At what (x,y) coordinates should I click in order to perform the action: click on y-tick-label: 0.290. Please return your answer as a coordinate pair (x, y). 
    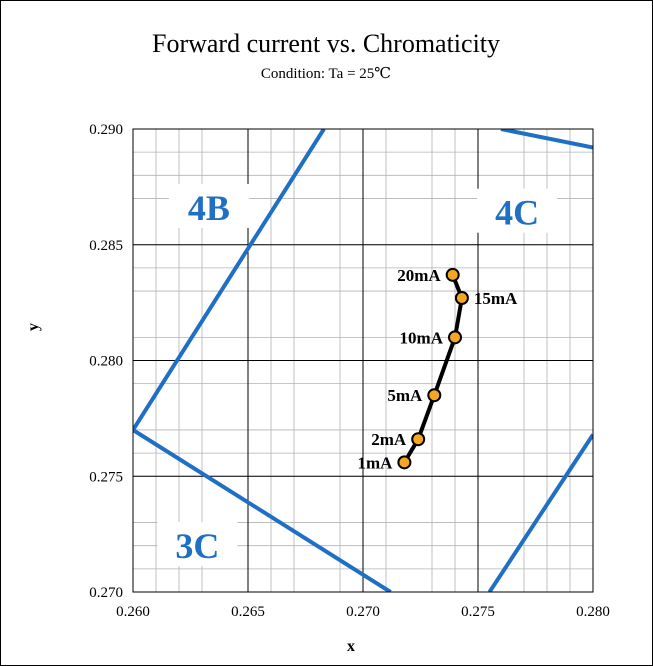
    Looking at the image, I should click on (106, 130).